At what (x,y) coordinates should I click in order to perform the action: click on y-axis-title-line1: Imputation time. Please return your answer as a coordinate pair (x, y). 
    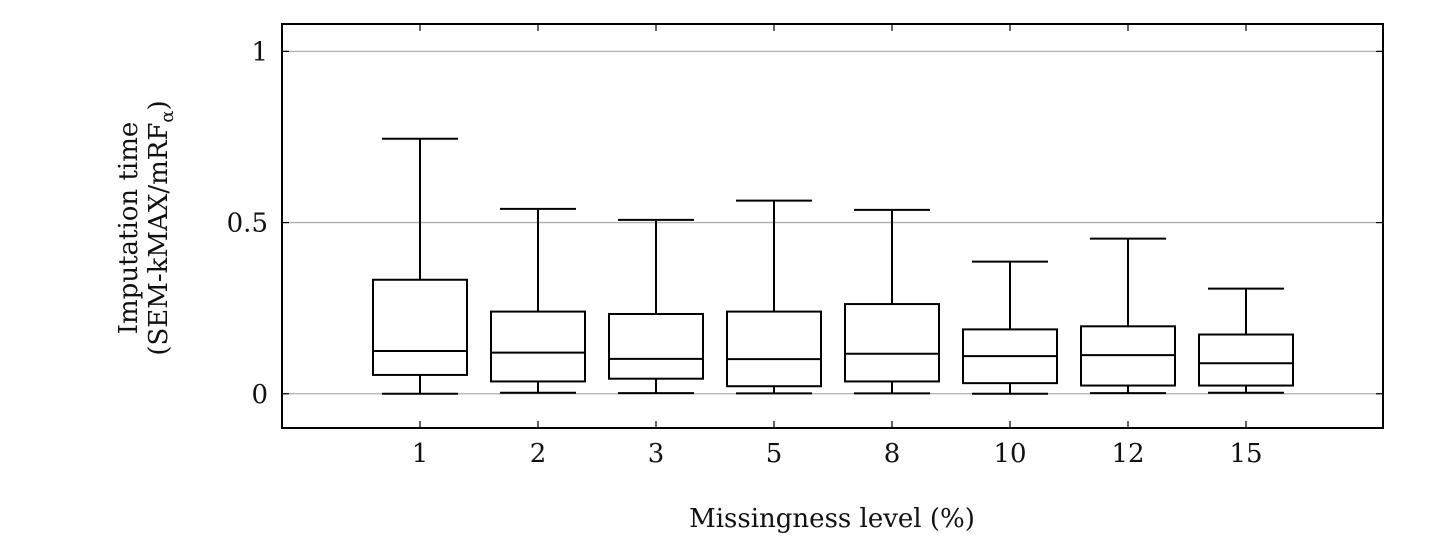
    Looking at the image, I should click on (129, 228).